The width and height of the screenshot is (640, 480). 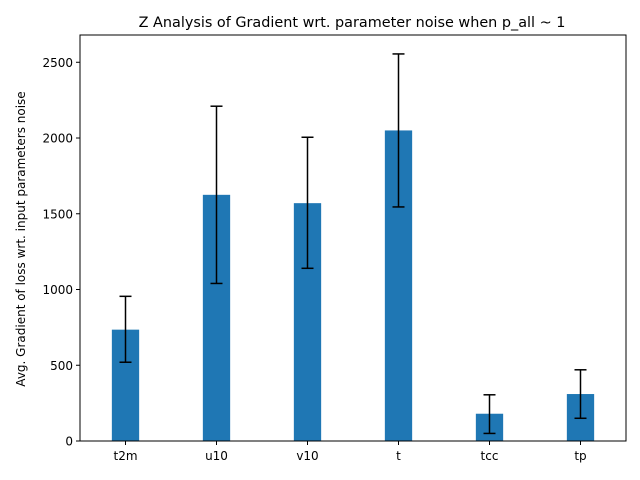 I want to click on x-tick-label-t: t, so click(x=398, y=456).